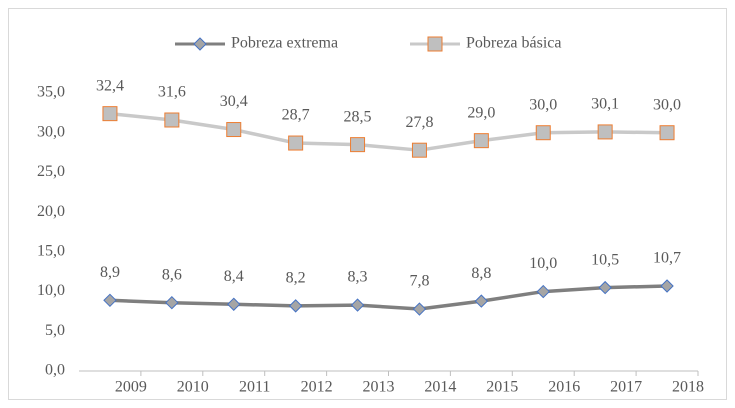  What do you see at coordinates (419, 122) in the screenshot?
I see `data-label: 27,8` at bounding box center [419, 122].